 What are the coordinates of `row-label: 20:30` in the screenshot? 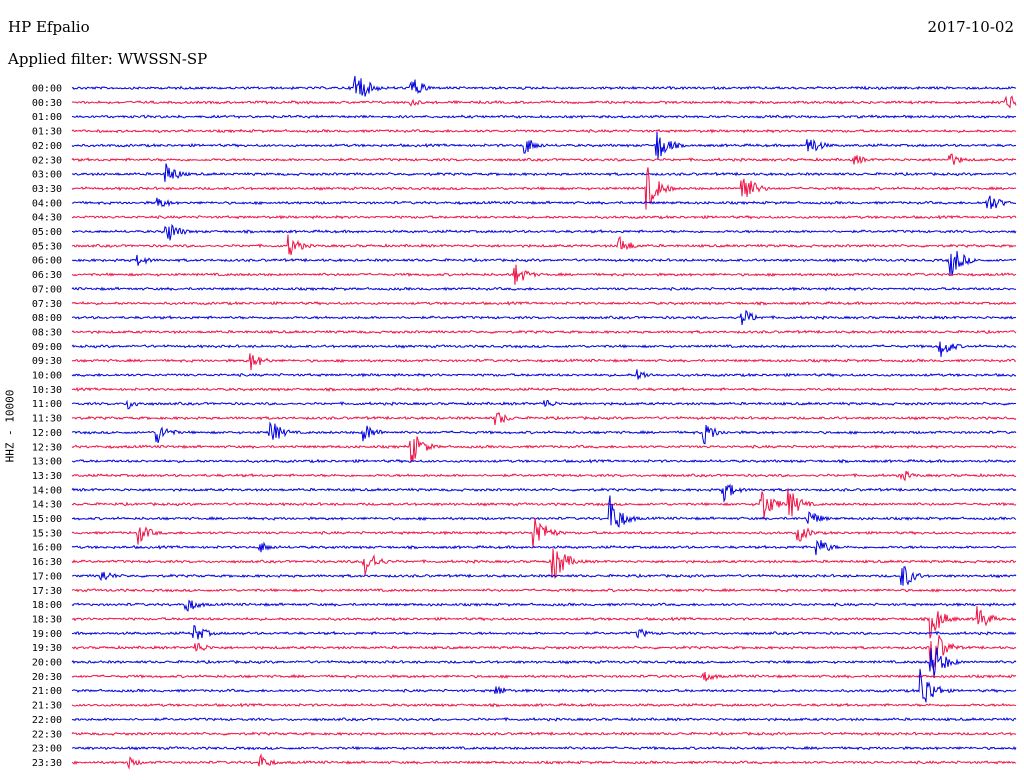 It's located at (47, 677).